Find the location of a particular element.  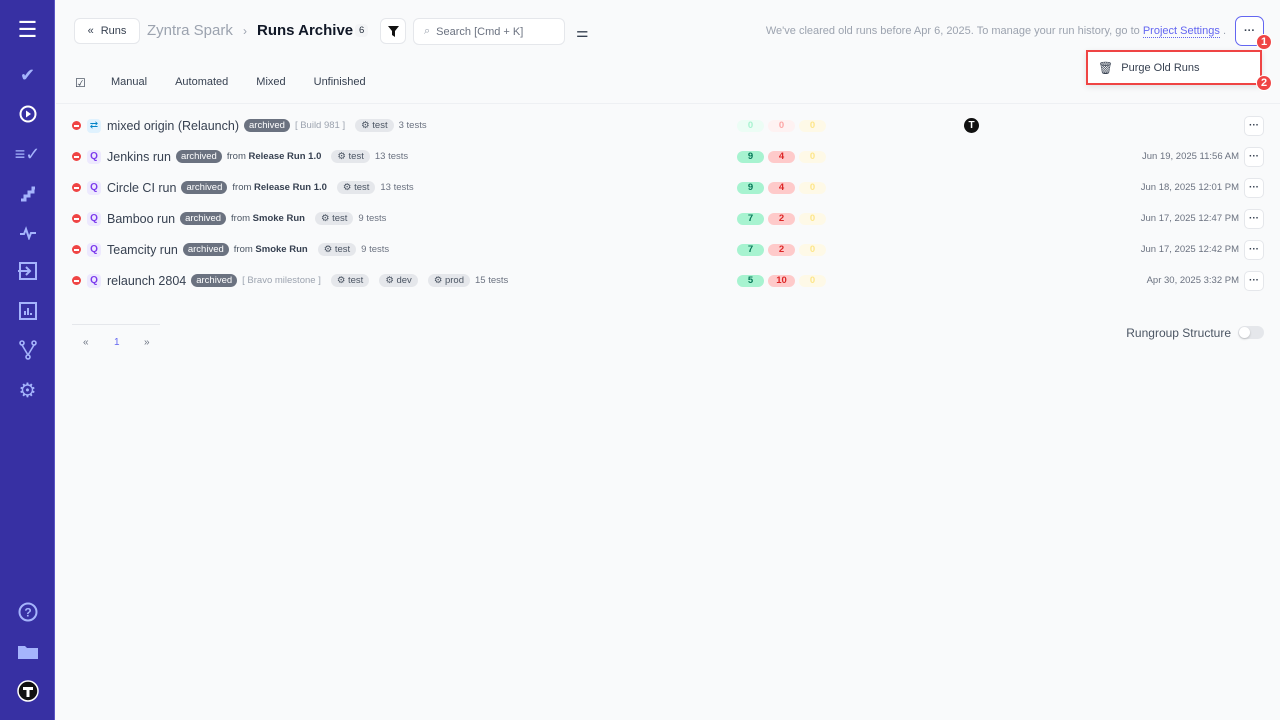

select-all-icon: ☑ is located at coordinates (80, 83).